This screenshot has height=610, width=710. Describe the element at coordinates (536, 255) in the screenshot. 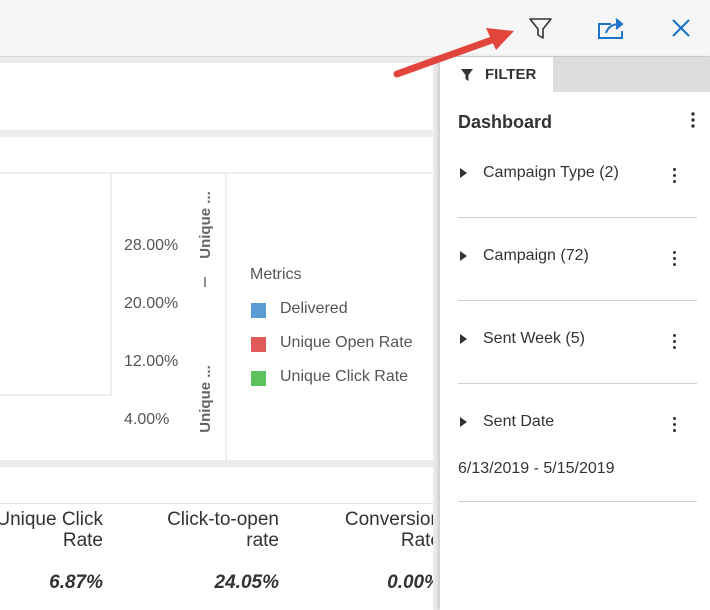

I see `filter-label: Campaign (72)` at that location.